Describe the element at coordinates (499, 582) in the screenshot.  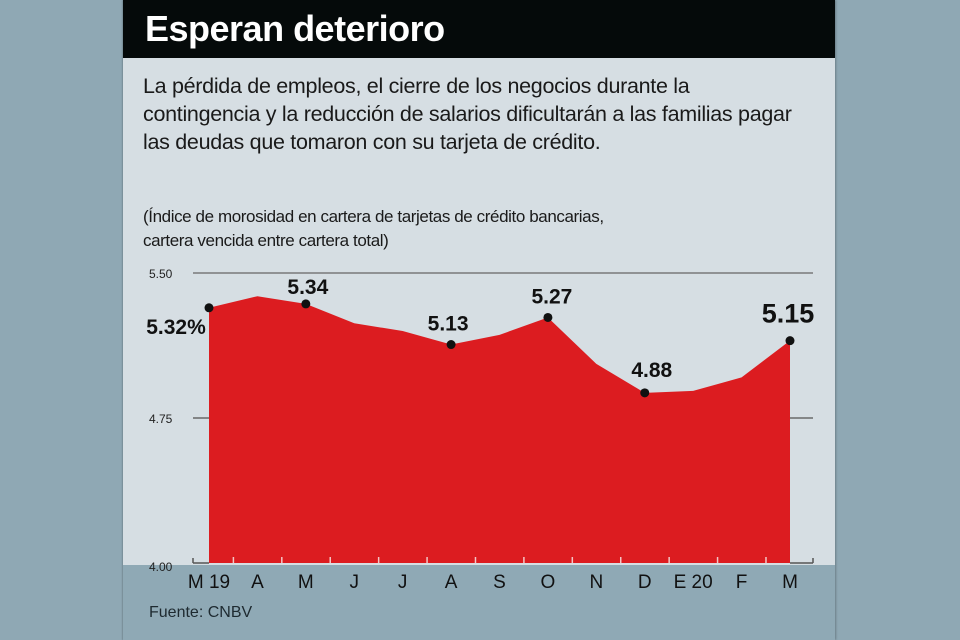
I see `x-tick-label: S` at that location.